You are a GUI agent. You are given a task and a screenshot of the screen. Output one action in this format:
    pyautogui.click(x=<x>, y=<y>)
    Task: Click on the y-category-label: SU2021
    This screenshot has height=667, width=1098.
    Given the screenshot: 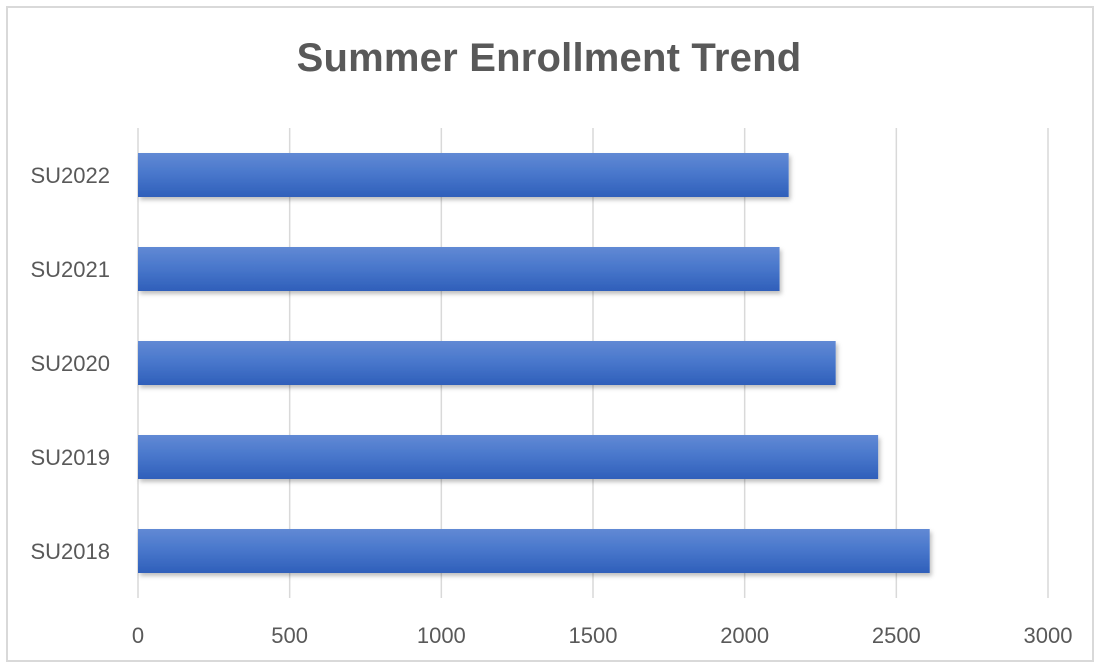 What is the action you would take?
    pyautogui.click(x=70, y=269)
    